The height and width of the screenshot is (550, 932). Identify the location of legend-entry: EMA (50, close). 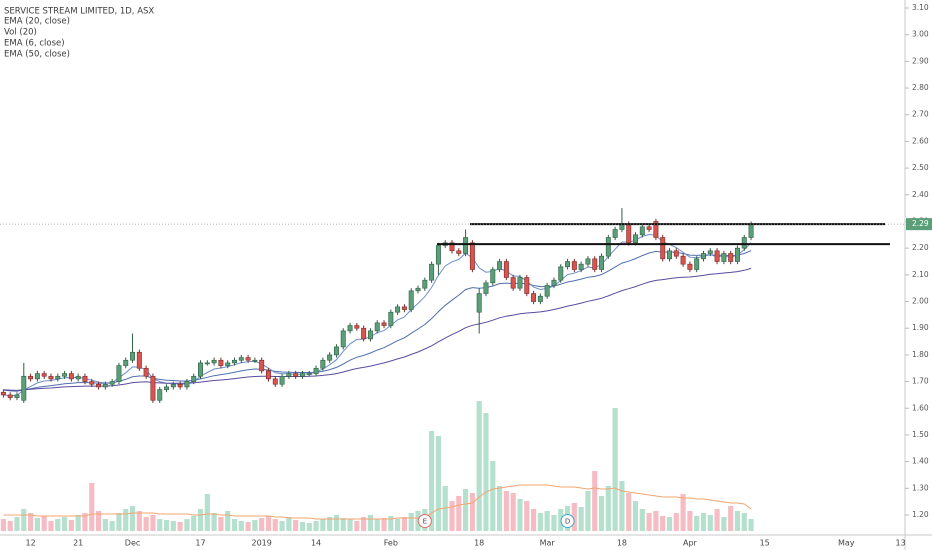
(37, 55).